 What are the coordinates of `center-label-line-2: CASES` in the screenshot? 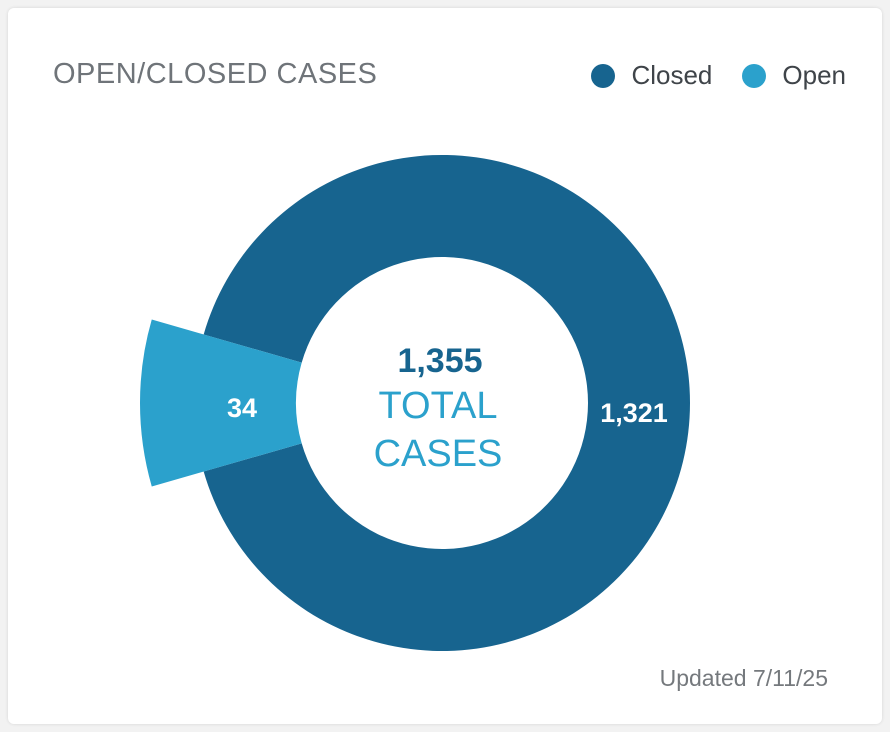 It's located at (438, 454).